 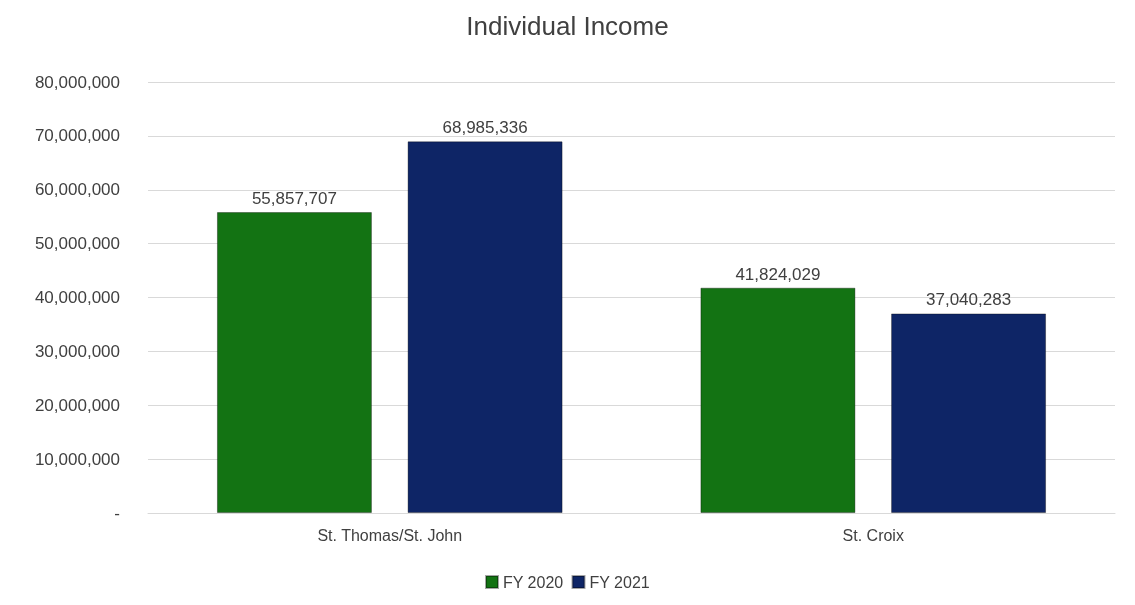 What do you see at coordinates (77, 405) in the screenshot?
I see `y-tick-label: 20,000,000` at bounding box center [77, 405].